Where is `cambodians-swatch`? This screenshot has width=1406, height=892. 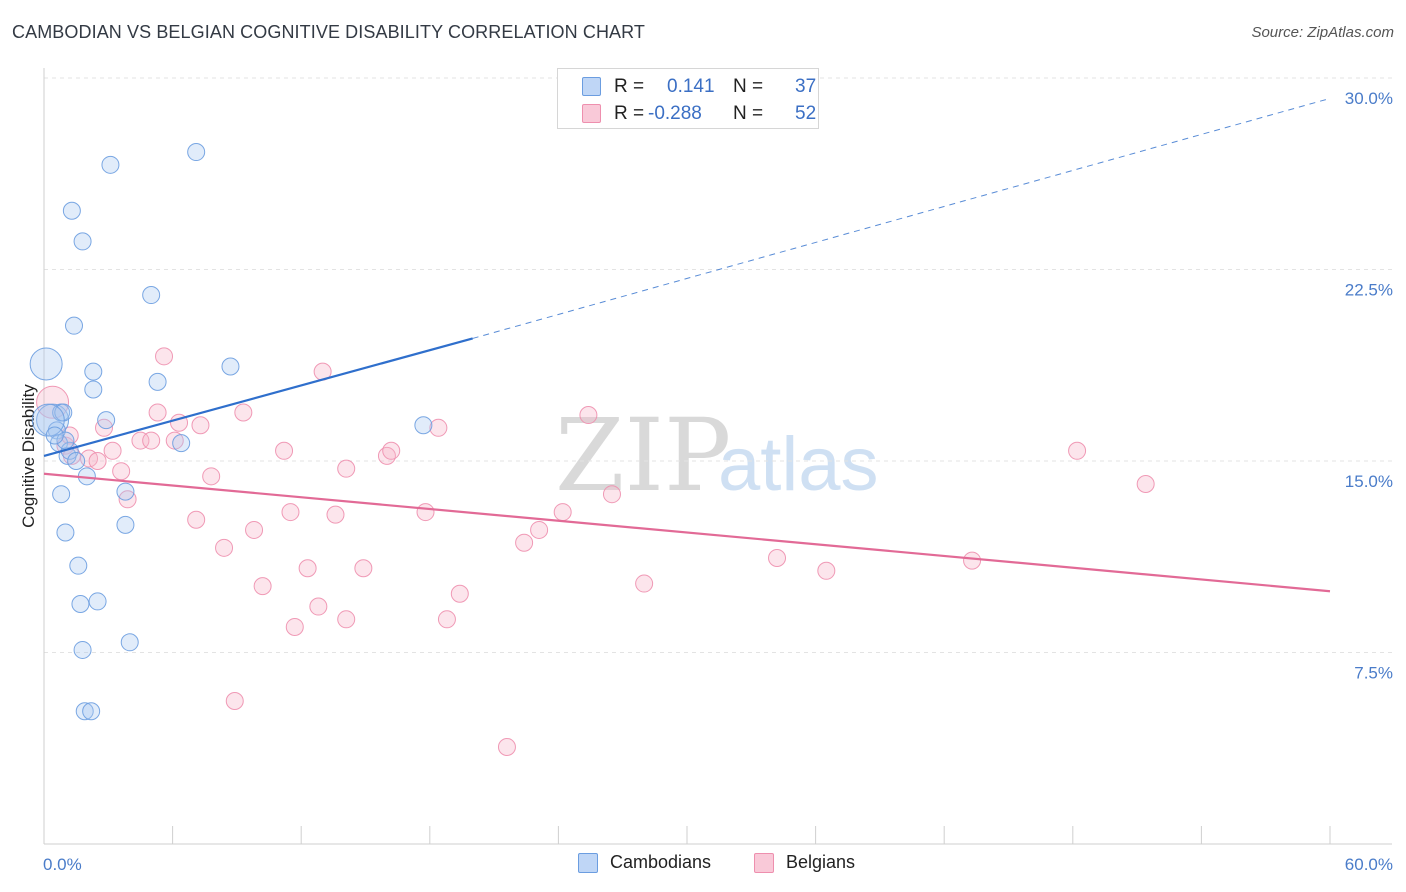 cambodians-swatch is located at coordinates (591, 86).